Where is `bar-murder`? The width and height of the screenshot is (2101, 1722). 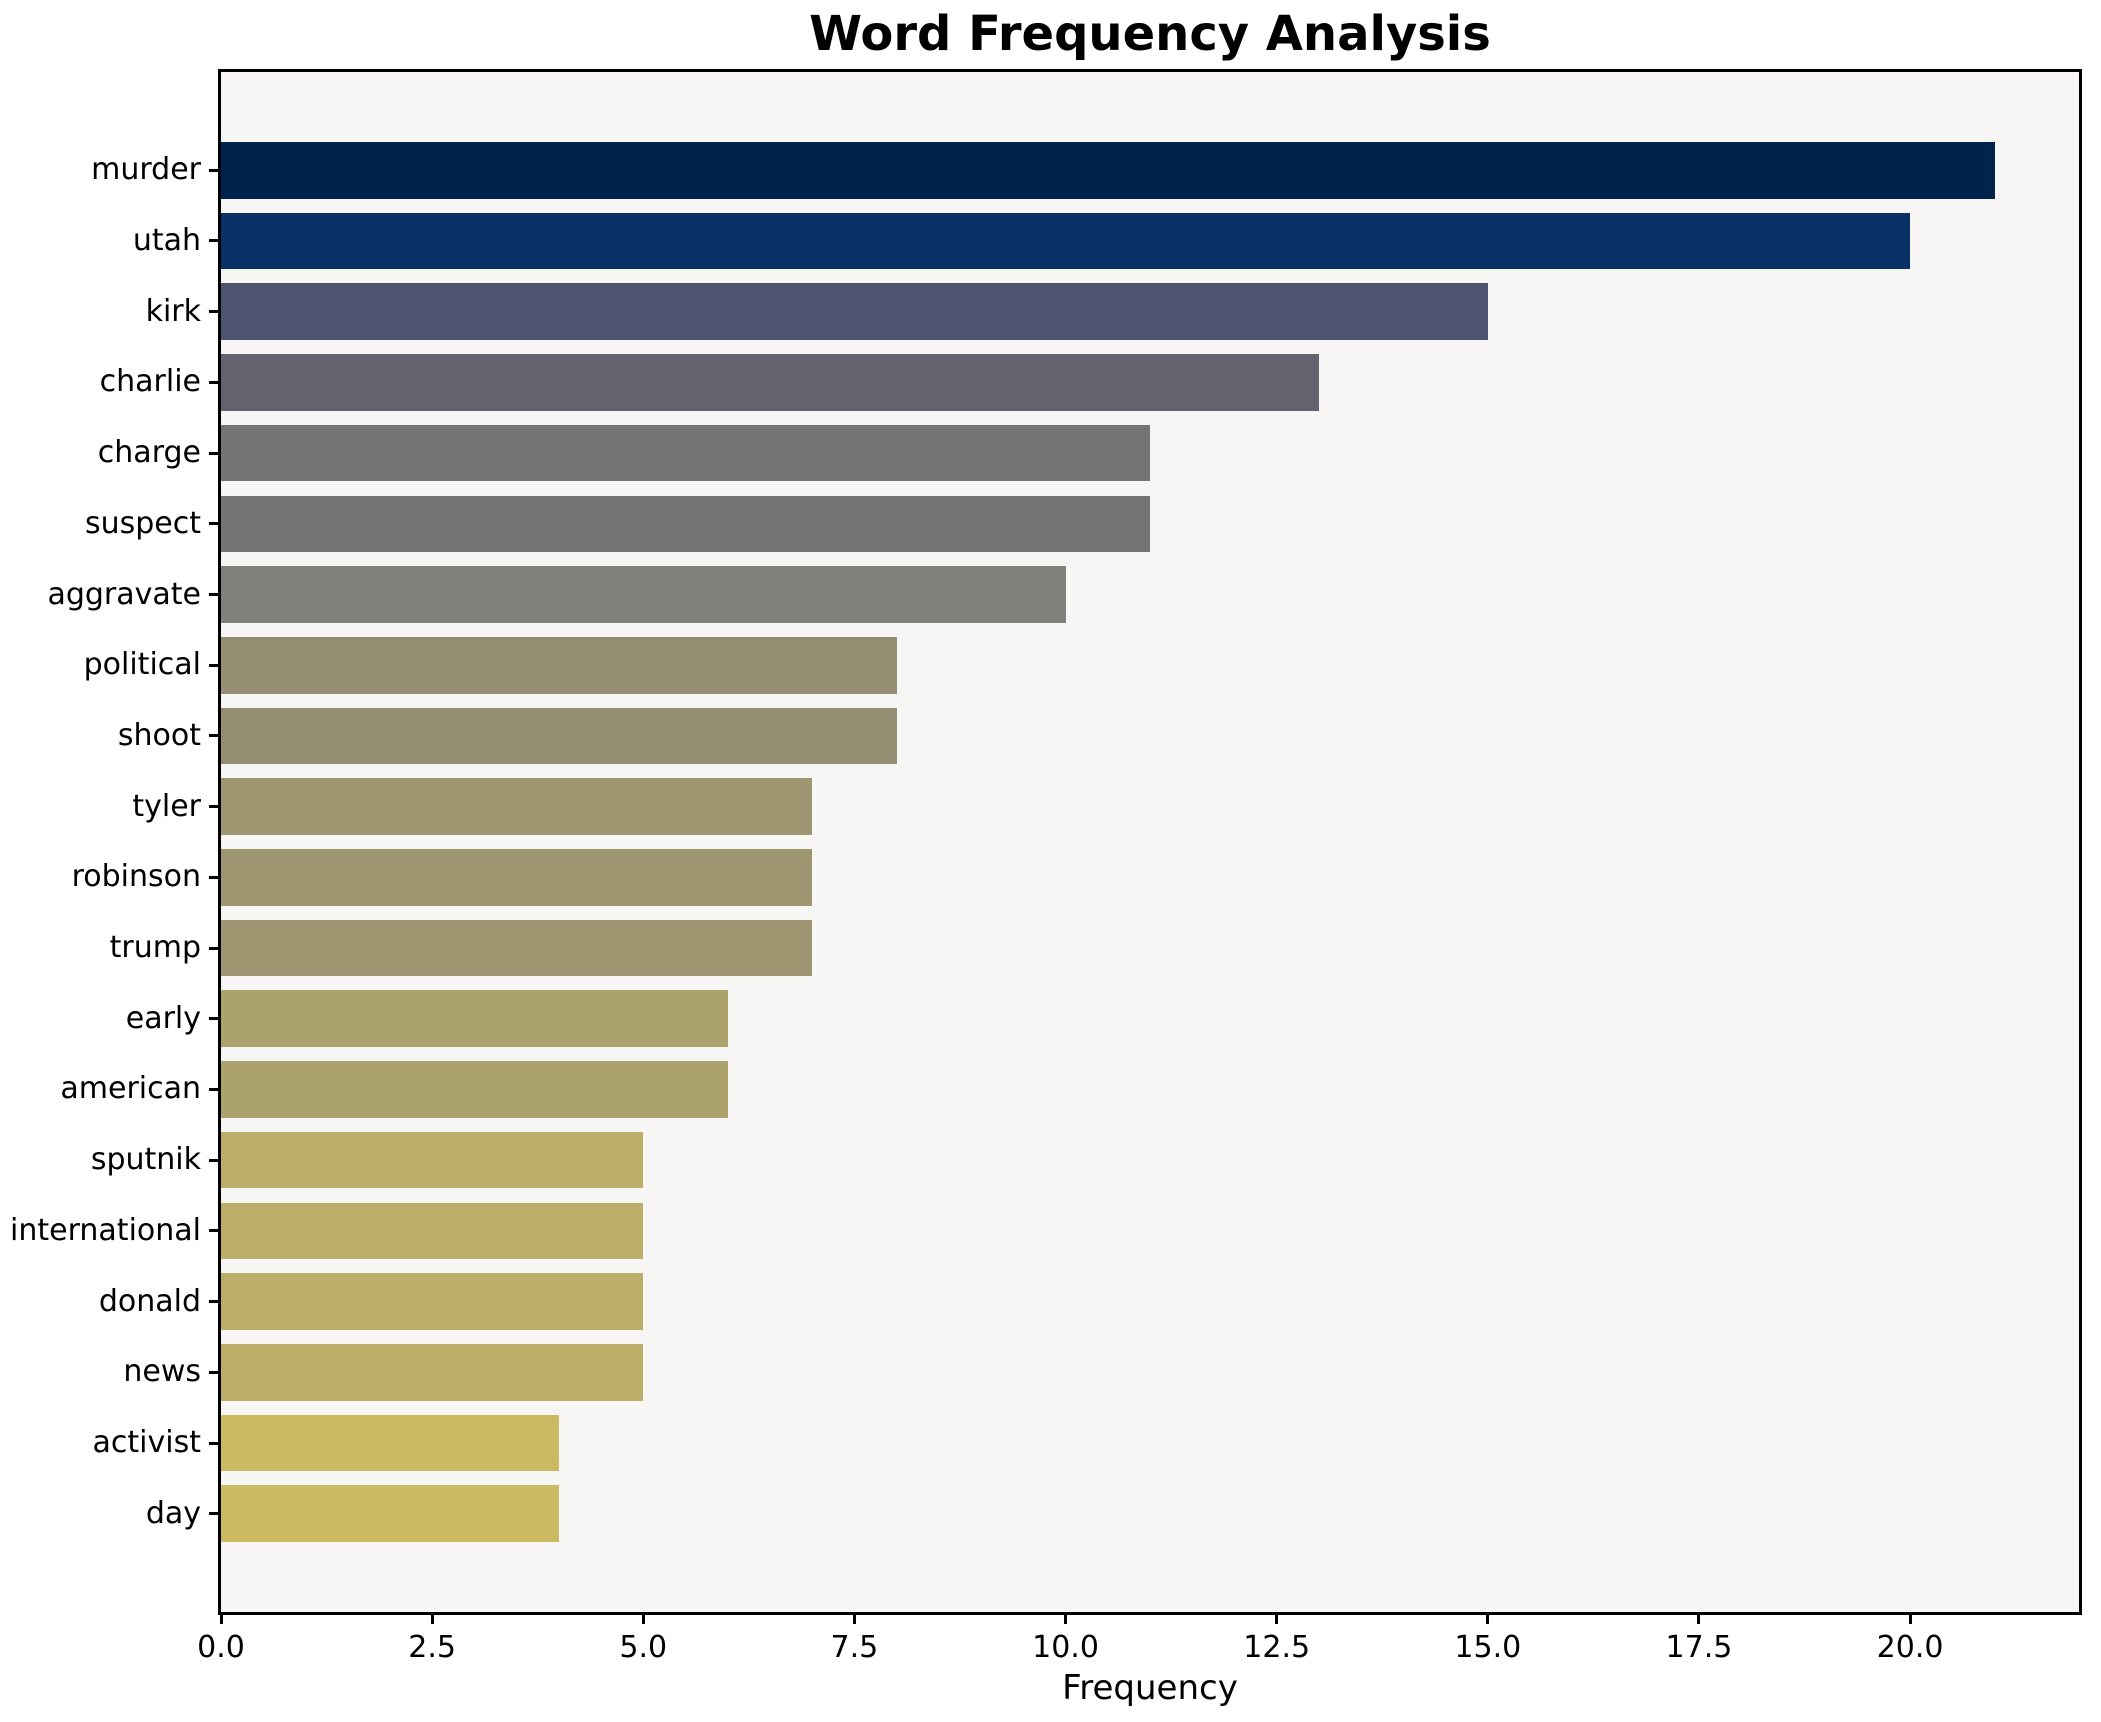 bar-murder is located at coordinates (1108, 170).